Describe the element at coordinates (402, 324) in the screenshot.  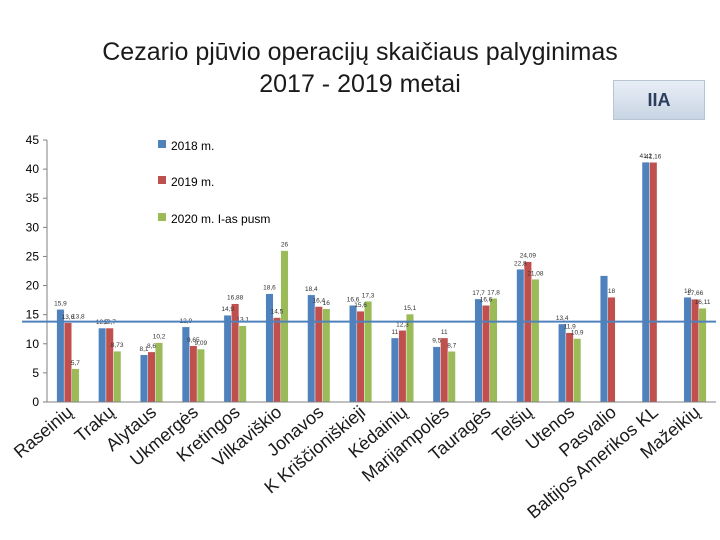
I see `data-label: 12,3` at that location.